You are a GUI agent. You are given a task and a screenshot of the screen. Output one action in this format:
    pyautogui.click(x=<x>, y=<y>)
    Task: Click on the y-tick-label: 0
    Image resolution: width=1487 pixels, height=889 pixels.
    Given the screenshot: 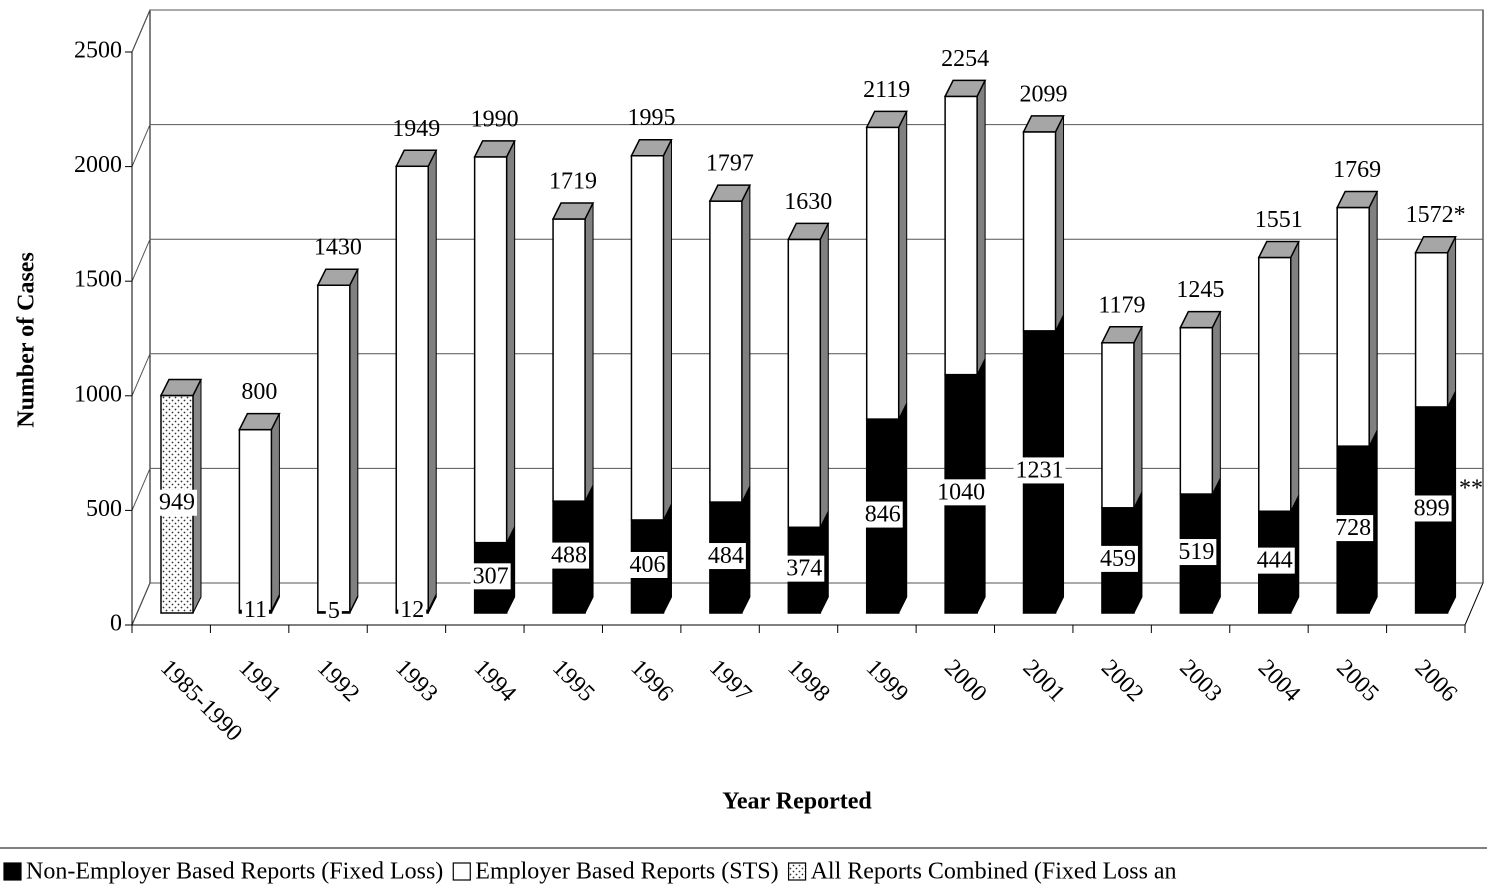 What is the action you would take?
    pyautogui.click(x=116, y=624)
    